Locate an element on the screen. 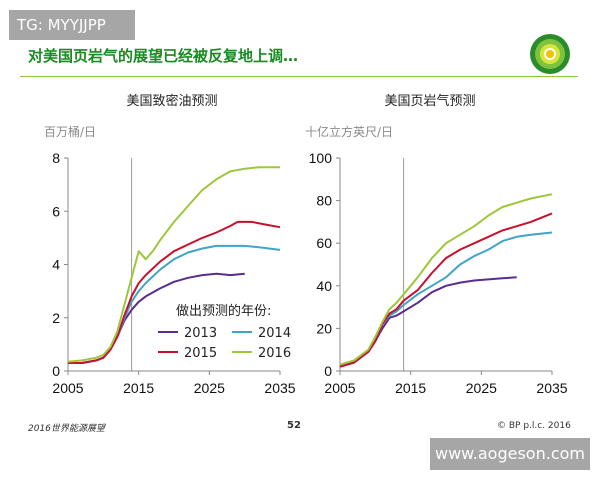 Image resolution: width=600 pixels, height=480 pixels. footer-source: 2016世界能源展望 is located at coordinates (66, 429).